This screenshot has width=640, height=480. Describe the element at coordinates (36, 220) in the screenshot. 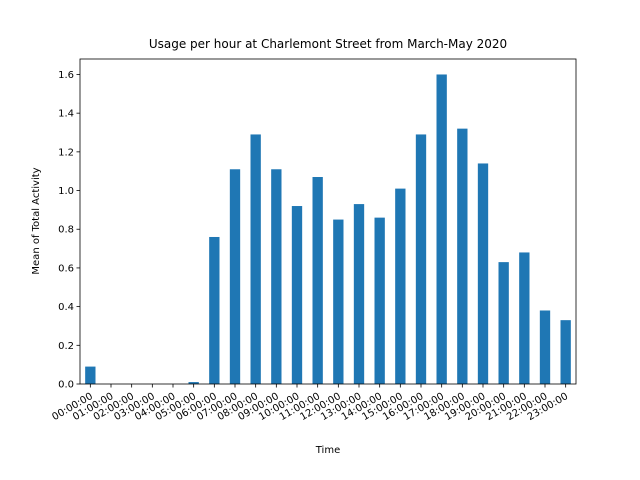

I see `y-axis-label: Mean of Total Activity` at that location.